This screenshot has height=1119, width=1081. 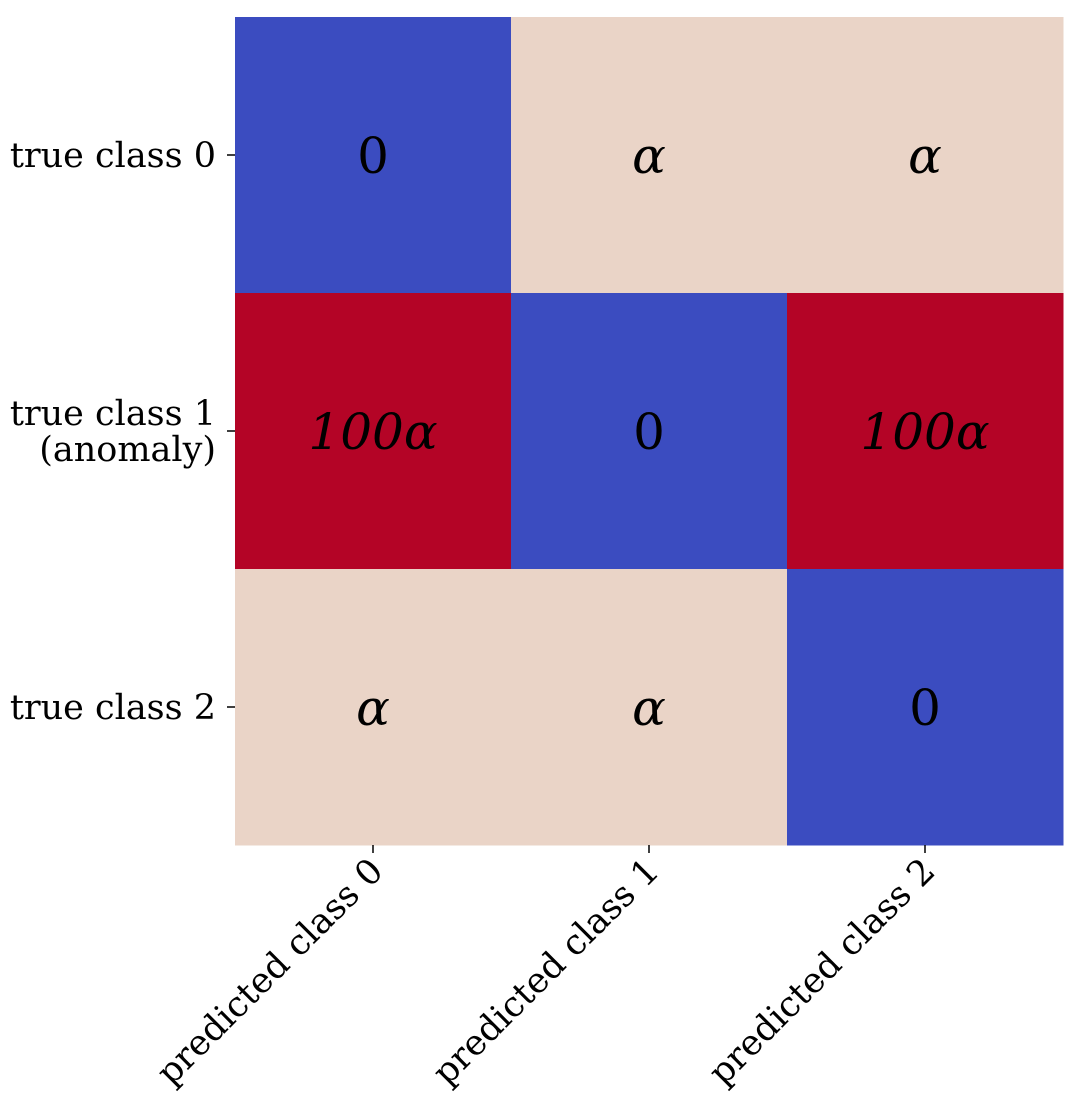 What do you see at coordinates (546, 972) in the screenshot?
I see `x-tick-label-1: predicted class 1` at bounding box center [546, 972].